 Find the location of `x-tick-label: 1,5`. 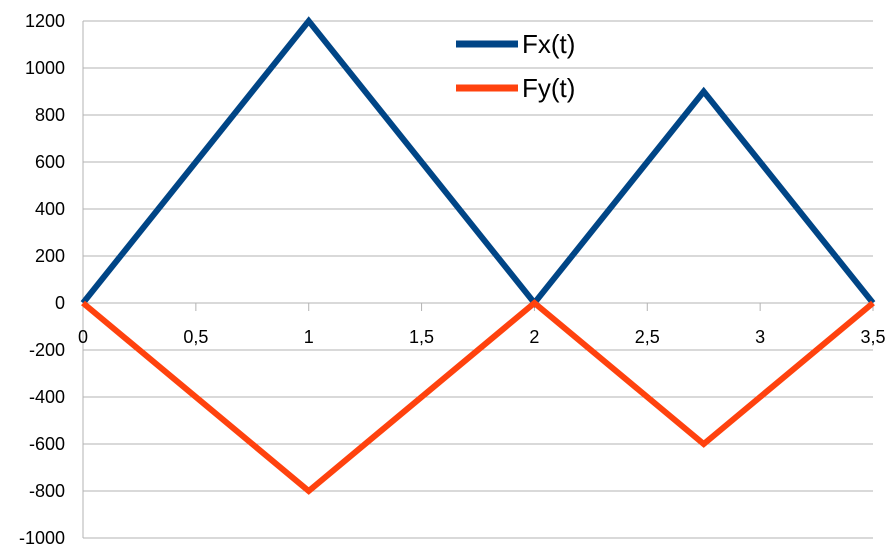

x-tick-label: 1,5 is located at coordinates (421, 337).